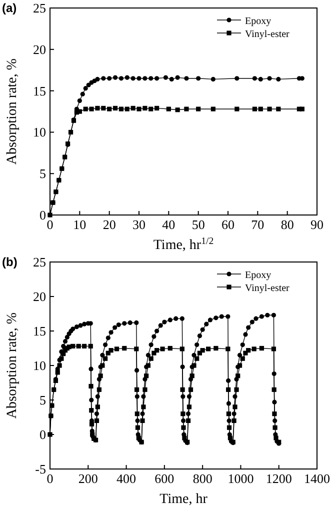 This screenshot has height=507, width=333. Describe the element at coordinates (228, 224) in the screenshot. I see `x-tick-label: 60` at that location.